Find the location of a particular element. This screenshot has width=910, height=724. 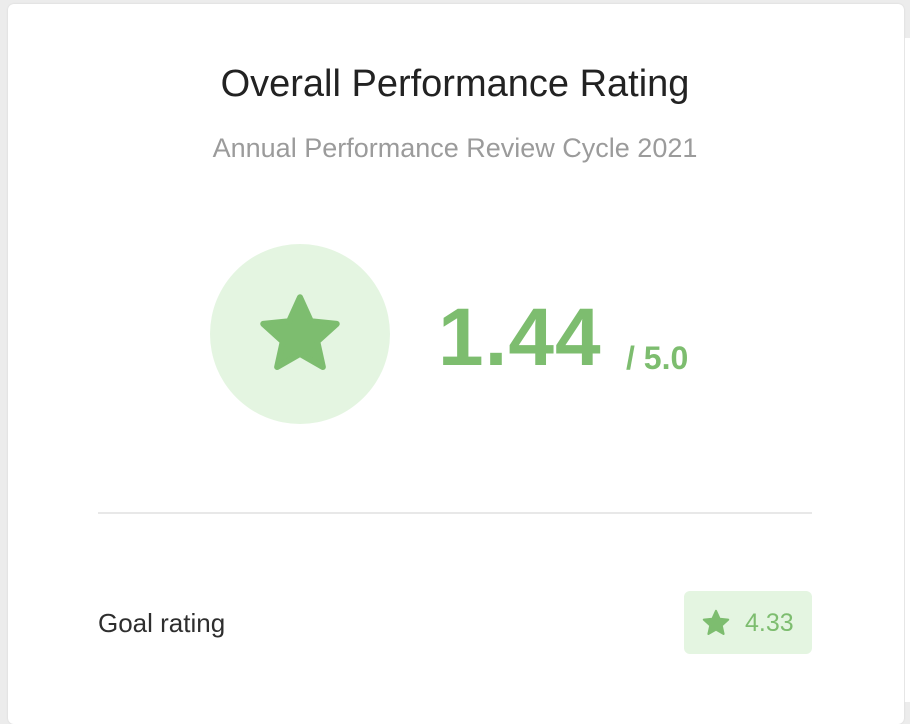

adjacent-panel-edge is located at coordinates (907, 370).